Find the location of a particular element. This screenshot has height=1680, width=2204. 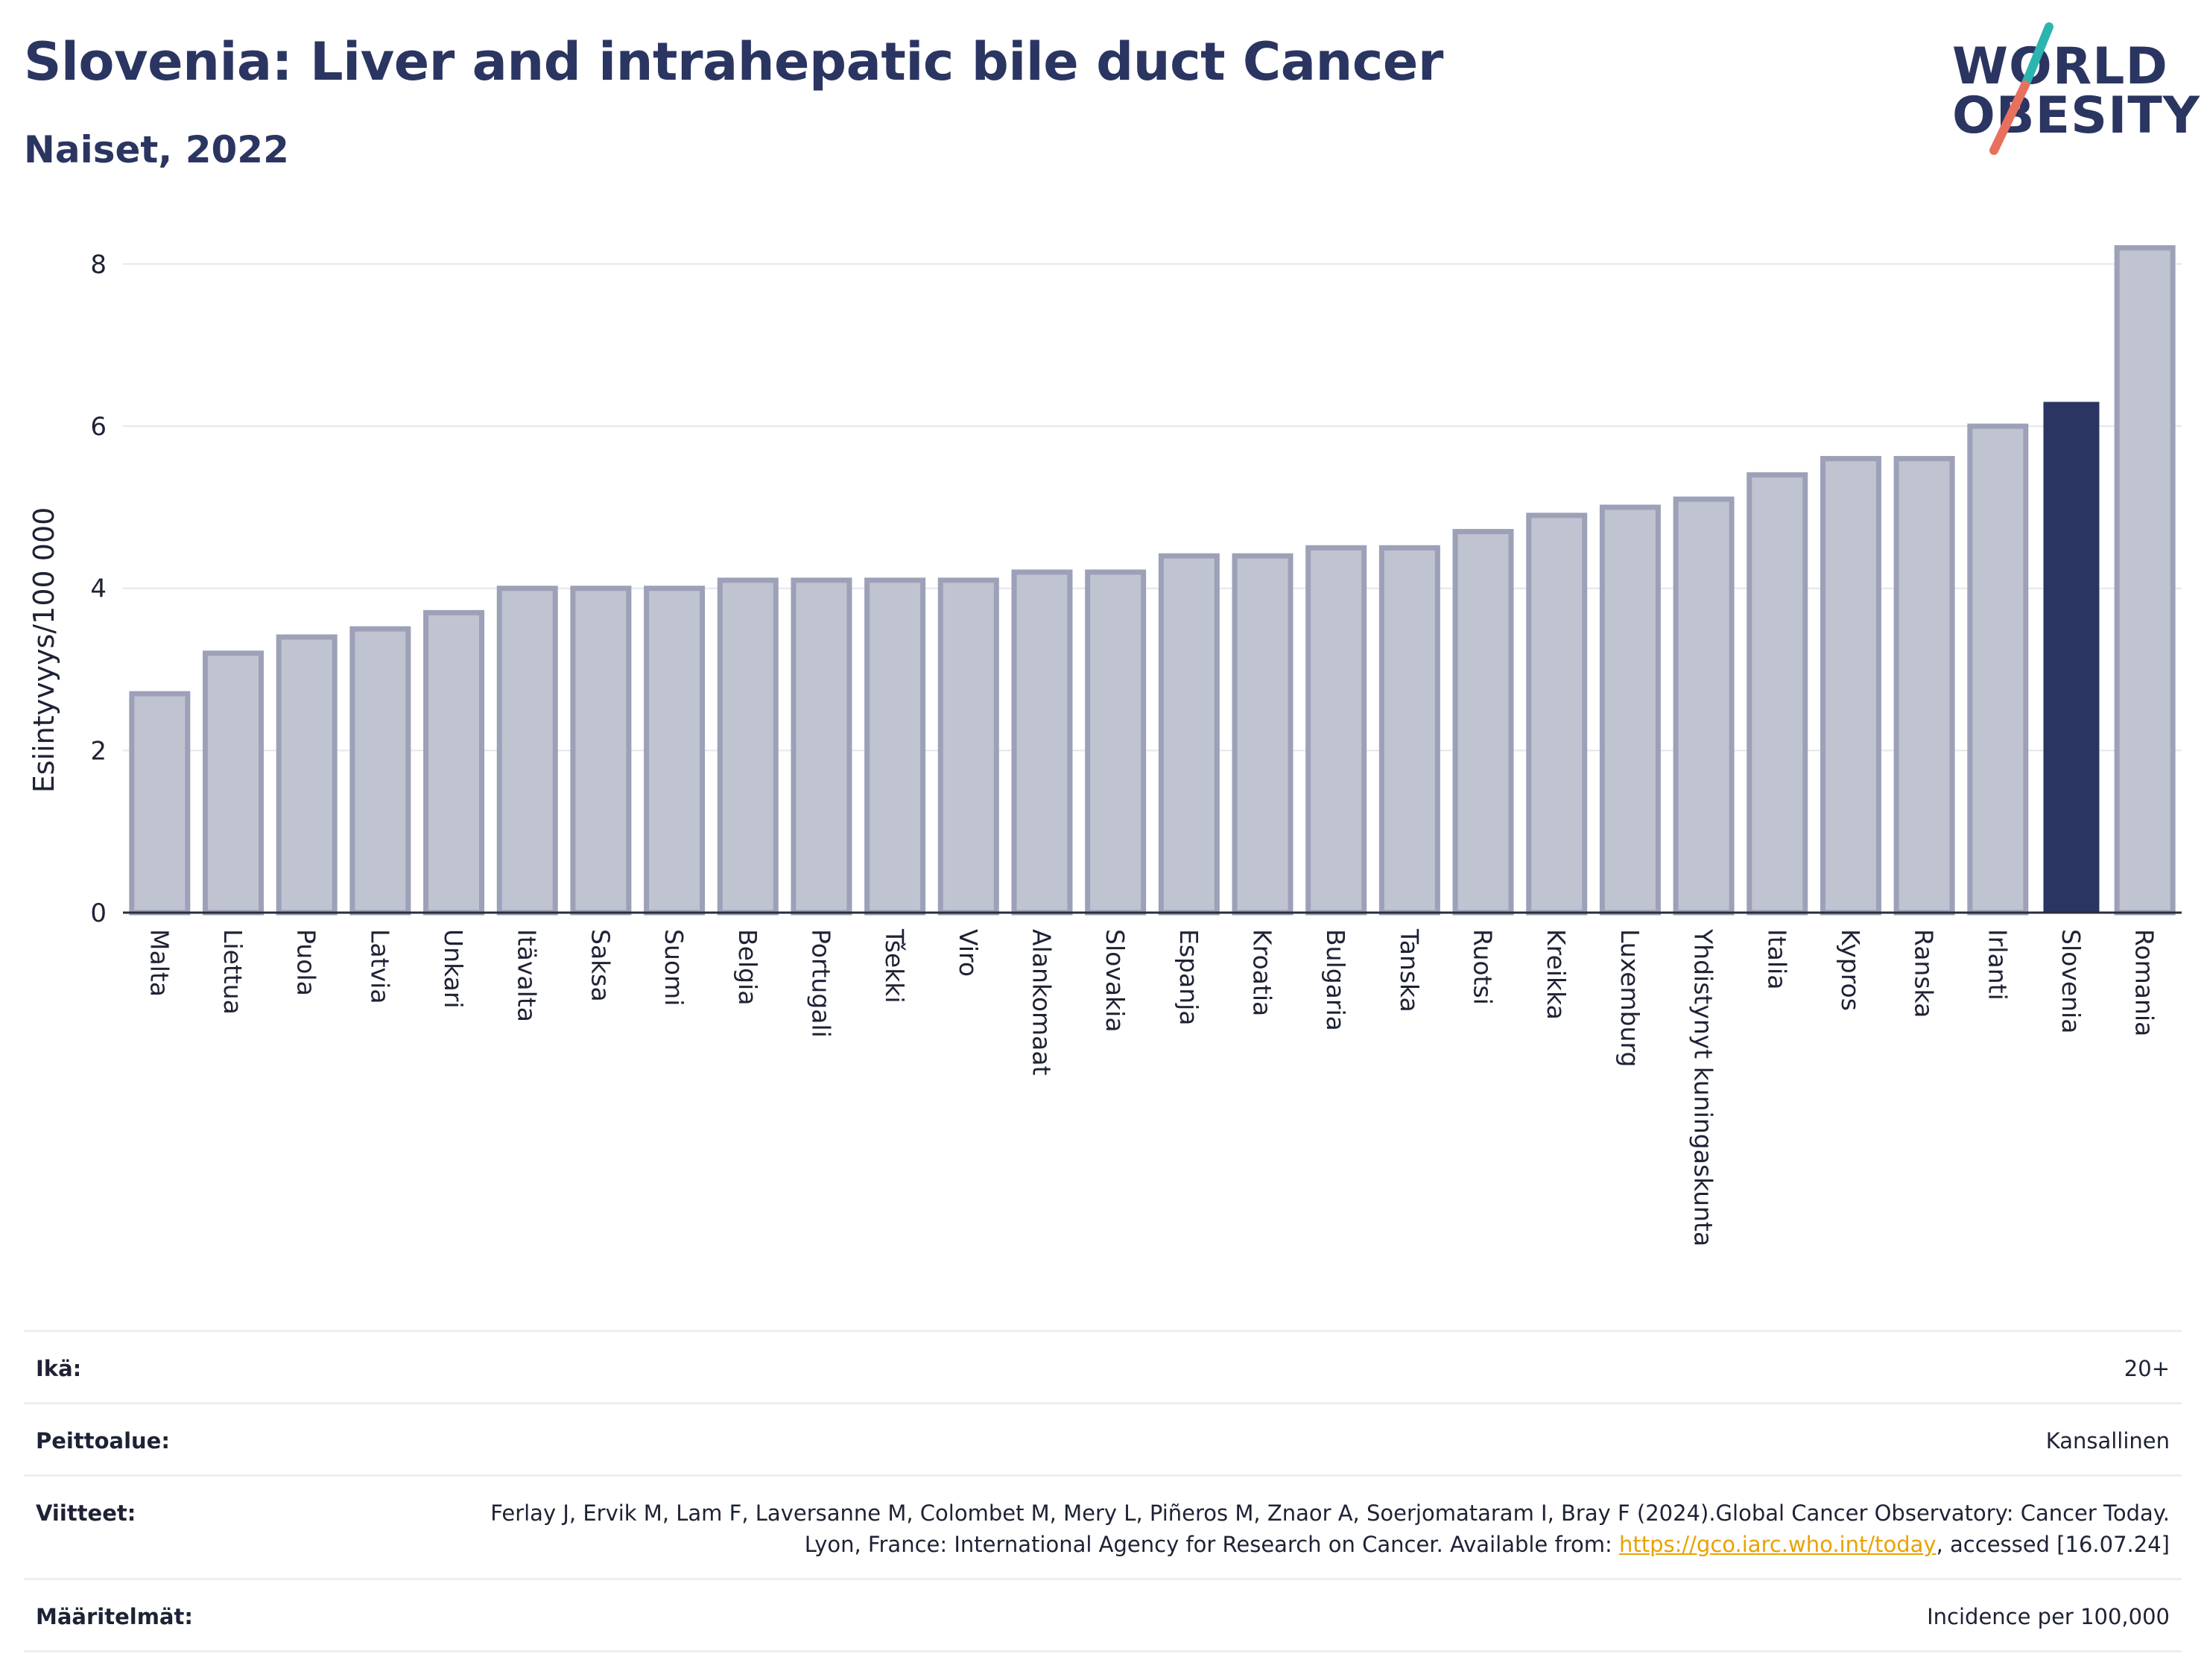

y-tick-label: 8 is located at coordinates (98, 264).